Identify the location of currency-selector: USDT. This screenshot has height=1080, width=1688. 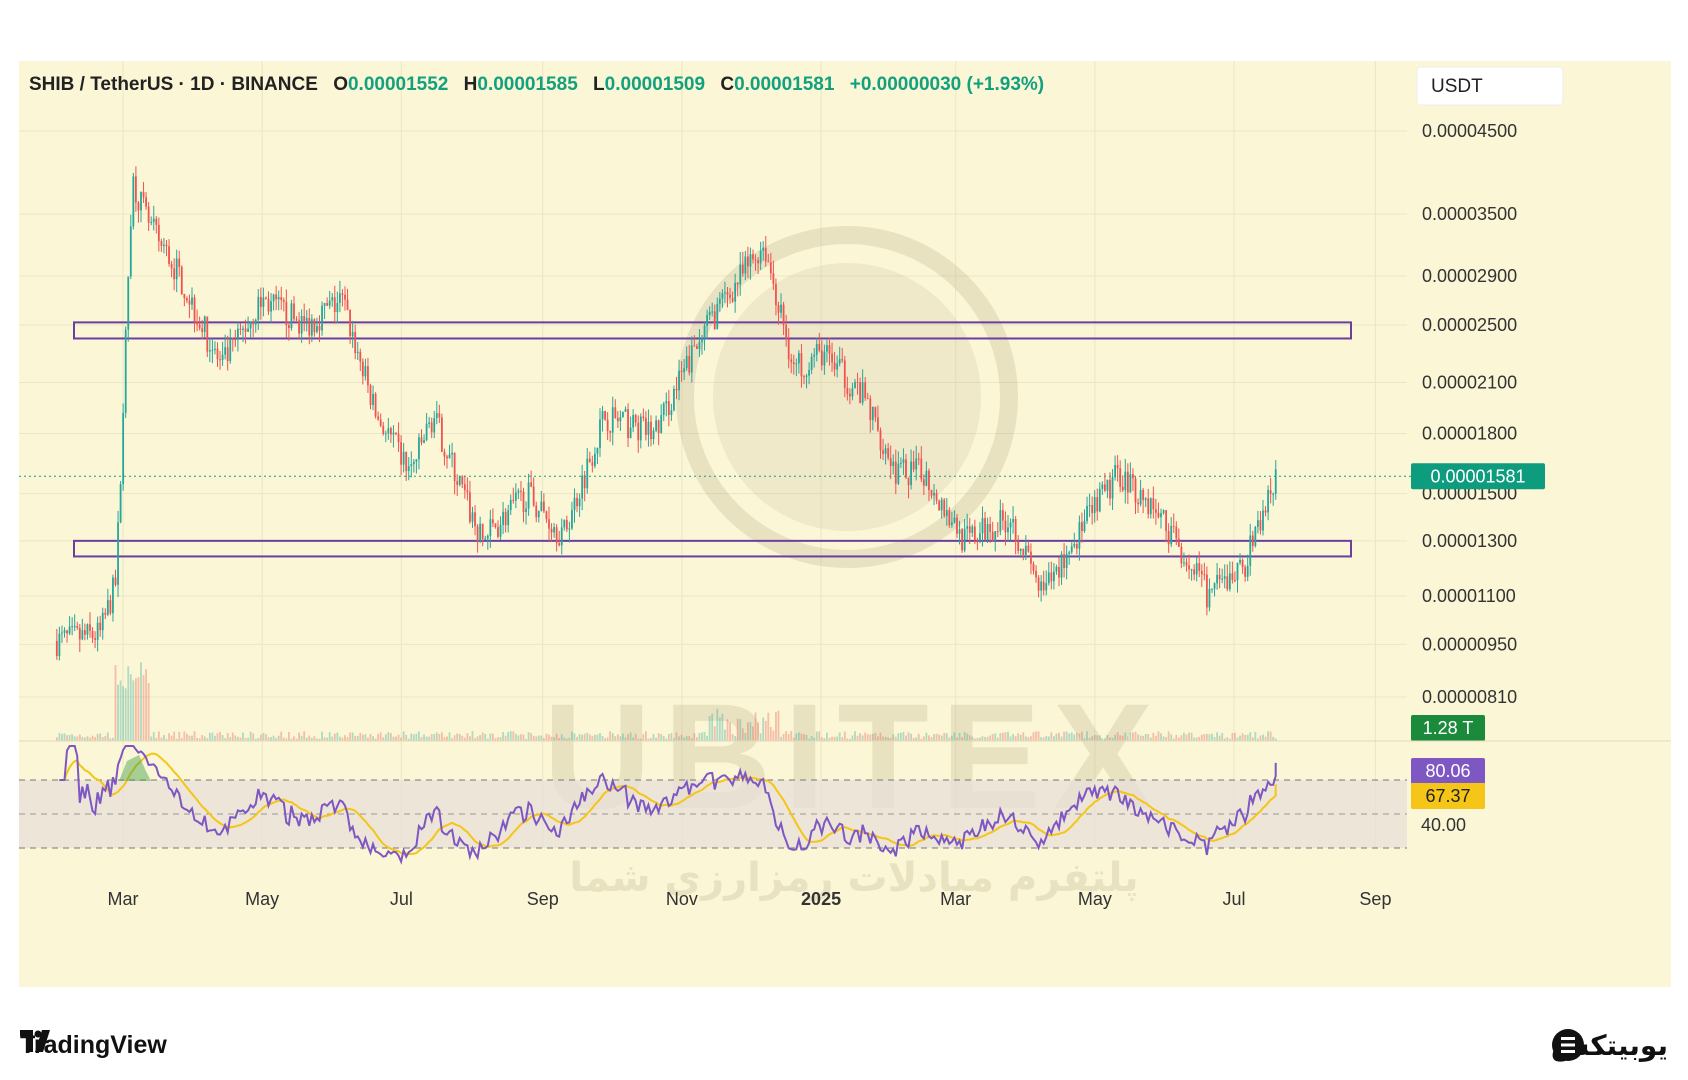
(1490, 86).